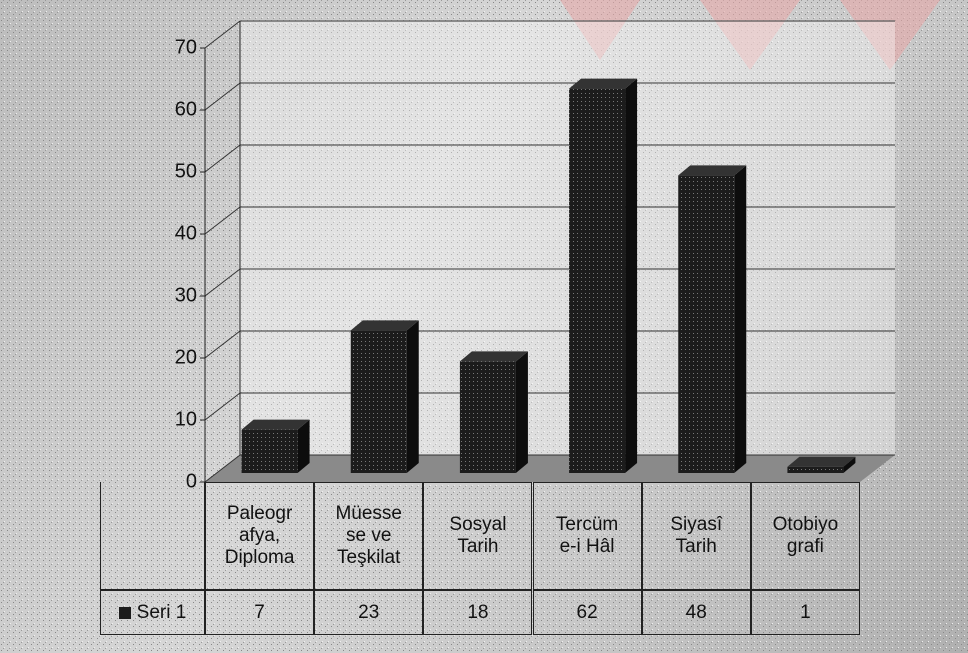  Describe the element at coordinates (186, 357) in the screenshot. I see `y-tick-label: 20` at that location.